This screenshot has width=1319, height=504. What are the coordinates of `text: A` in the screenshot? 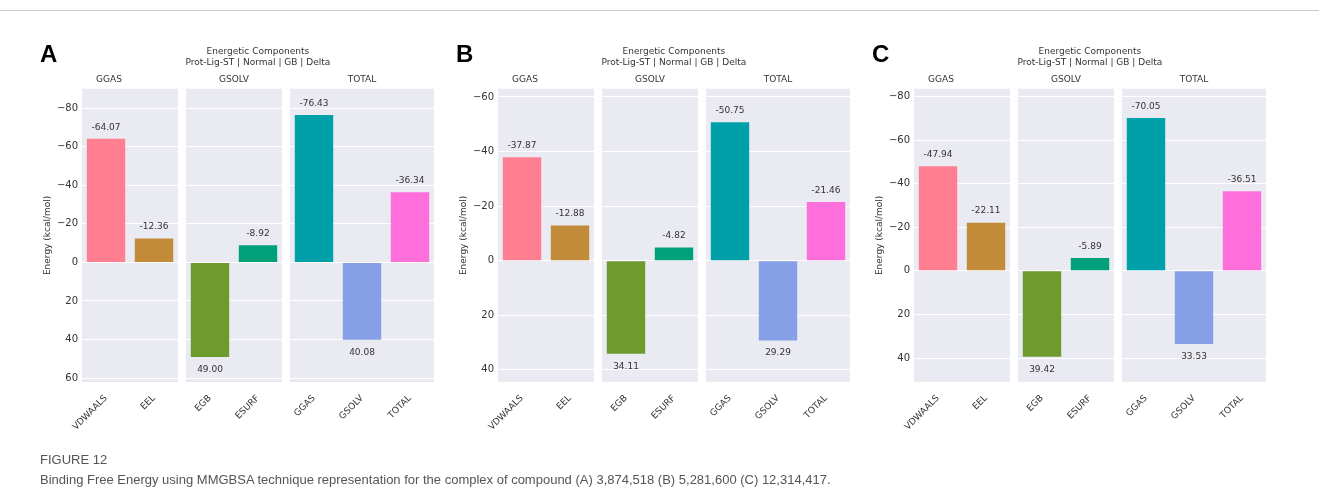 It's located at (49, 54).